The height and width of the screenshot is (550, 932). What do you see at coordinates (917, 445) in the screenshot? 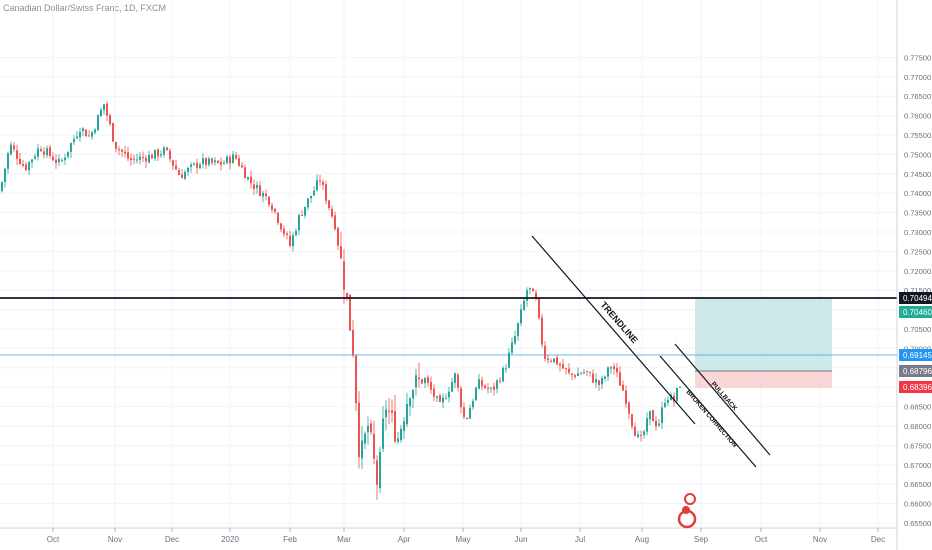
I see `y-tick-label: 0.67500` at bounding box center [917, 445].